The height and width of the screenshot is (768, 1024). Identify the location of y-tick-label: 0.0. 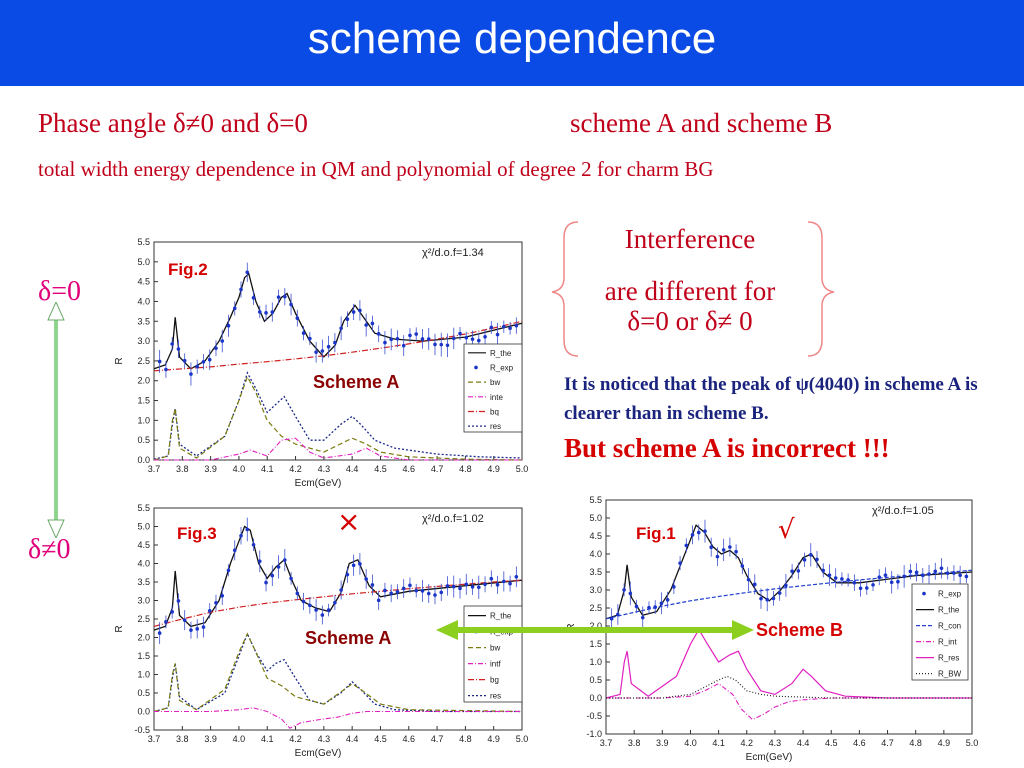
(595, 698).